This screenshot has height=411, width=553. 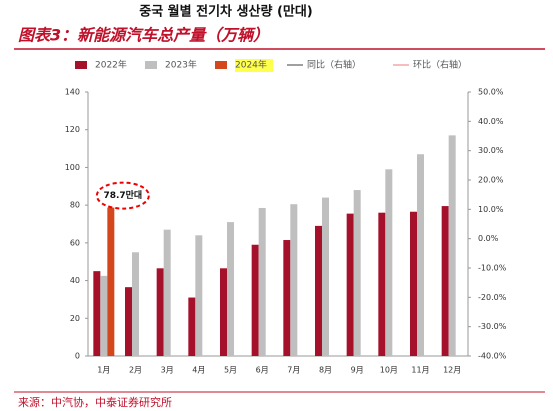 I want to click on x-tick-label: 5月, so click(x=230, y=370).